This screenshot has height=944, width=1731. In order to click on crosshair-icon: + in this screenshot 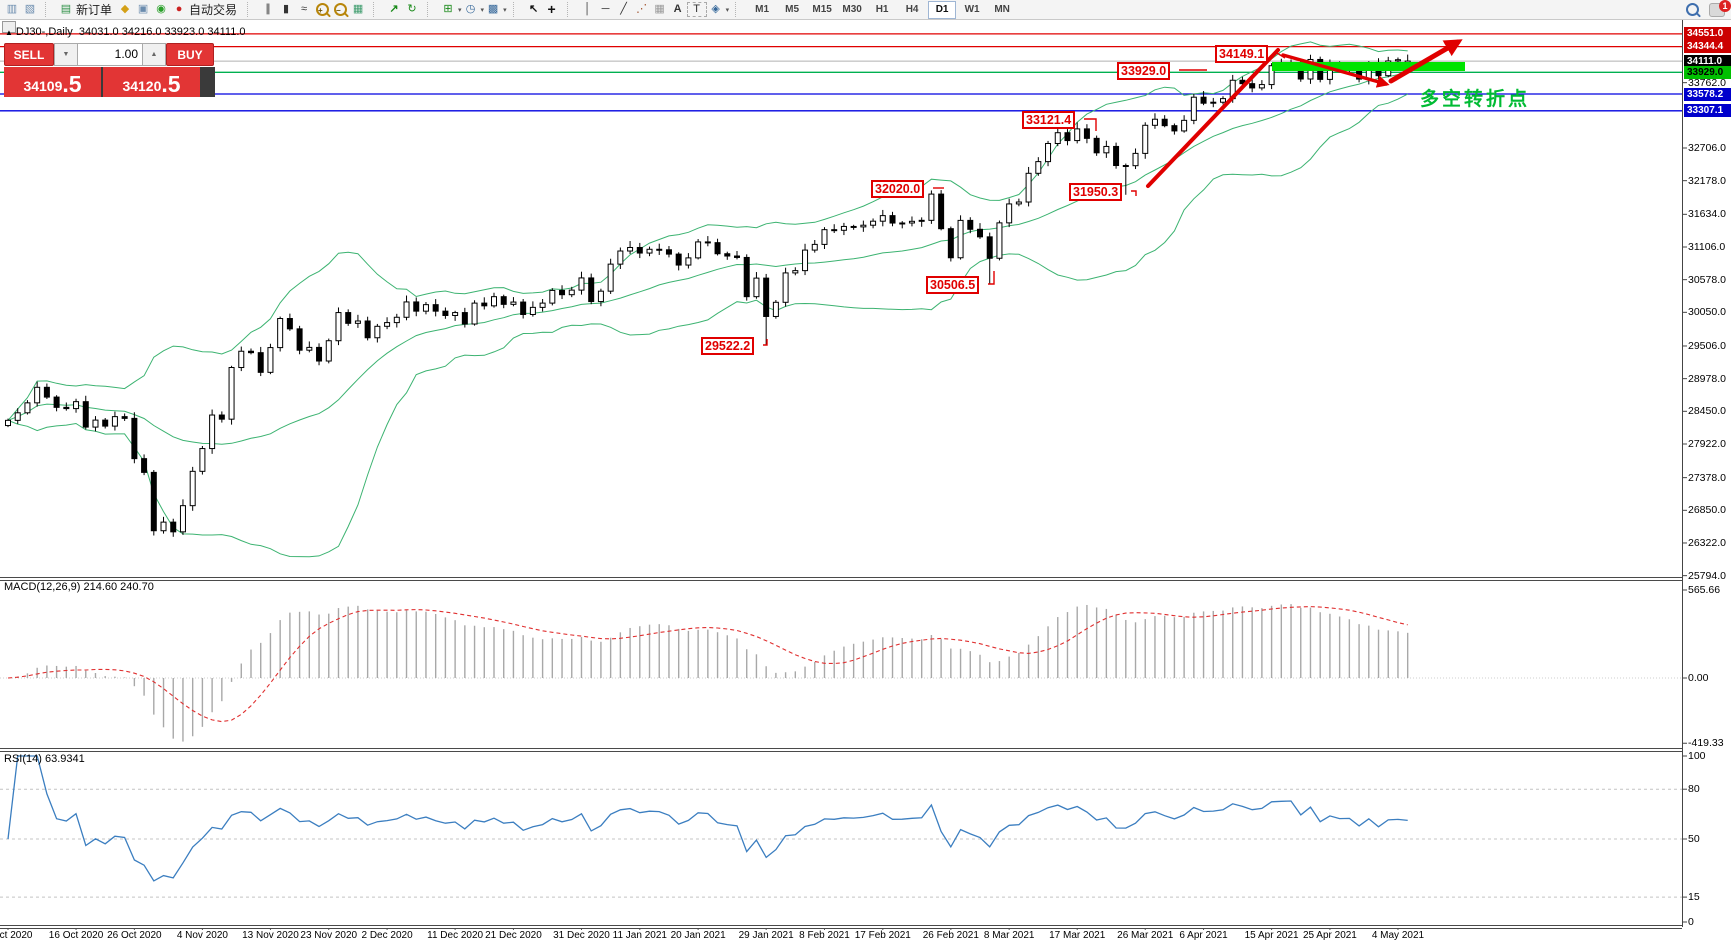, I will do `click(551, 9)`.